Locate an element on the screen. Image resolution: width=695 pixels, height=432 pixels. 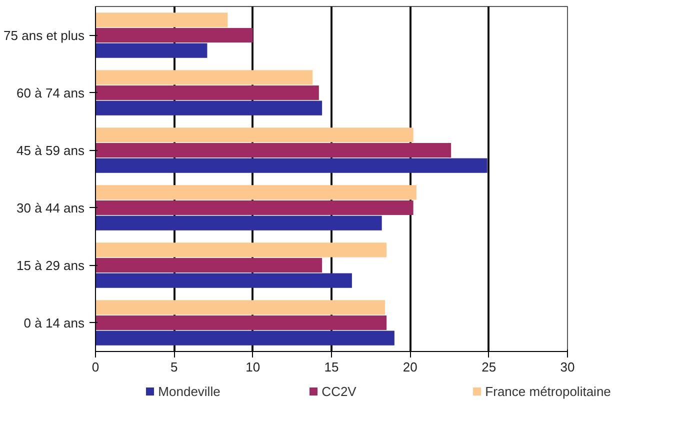
legend-label: France métropolitaine is located at coordinates (548, 391).